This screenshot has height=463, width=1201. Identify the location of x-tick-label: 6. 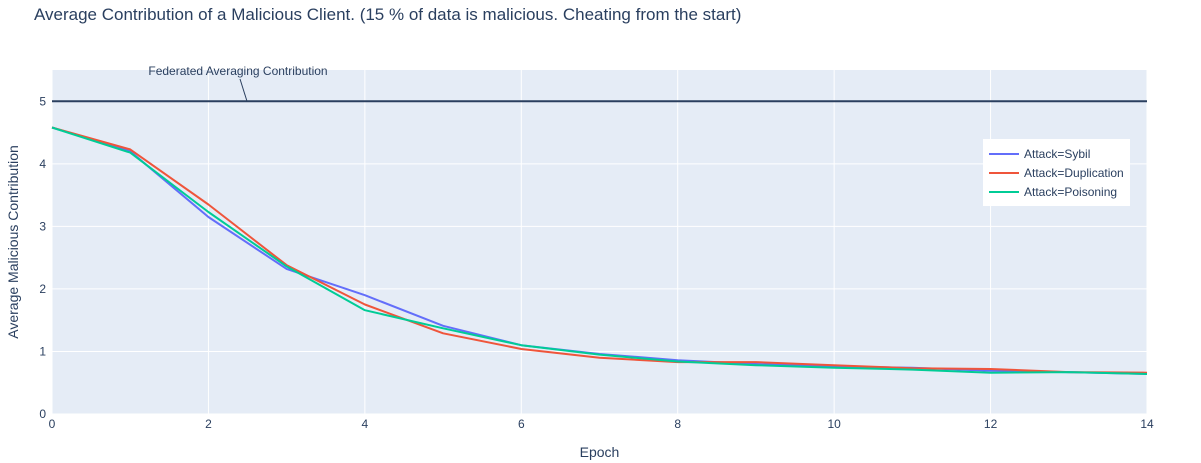
(521, 424).